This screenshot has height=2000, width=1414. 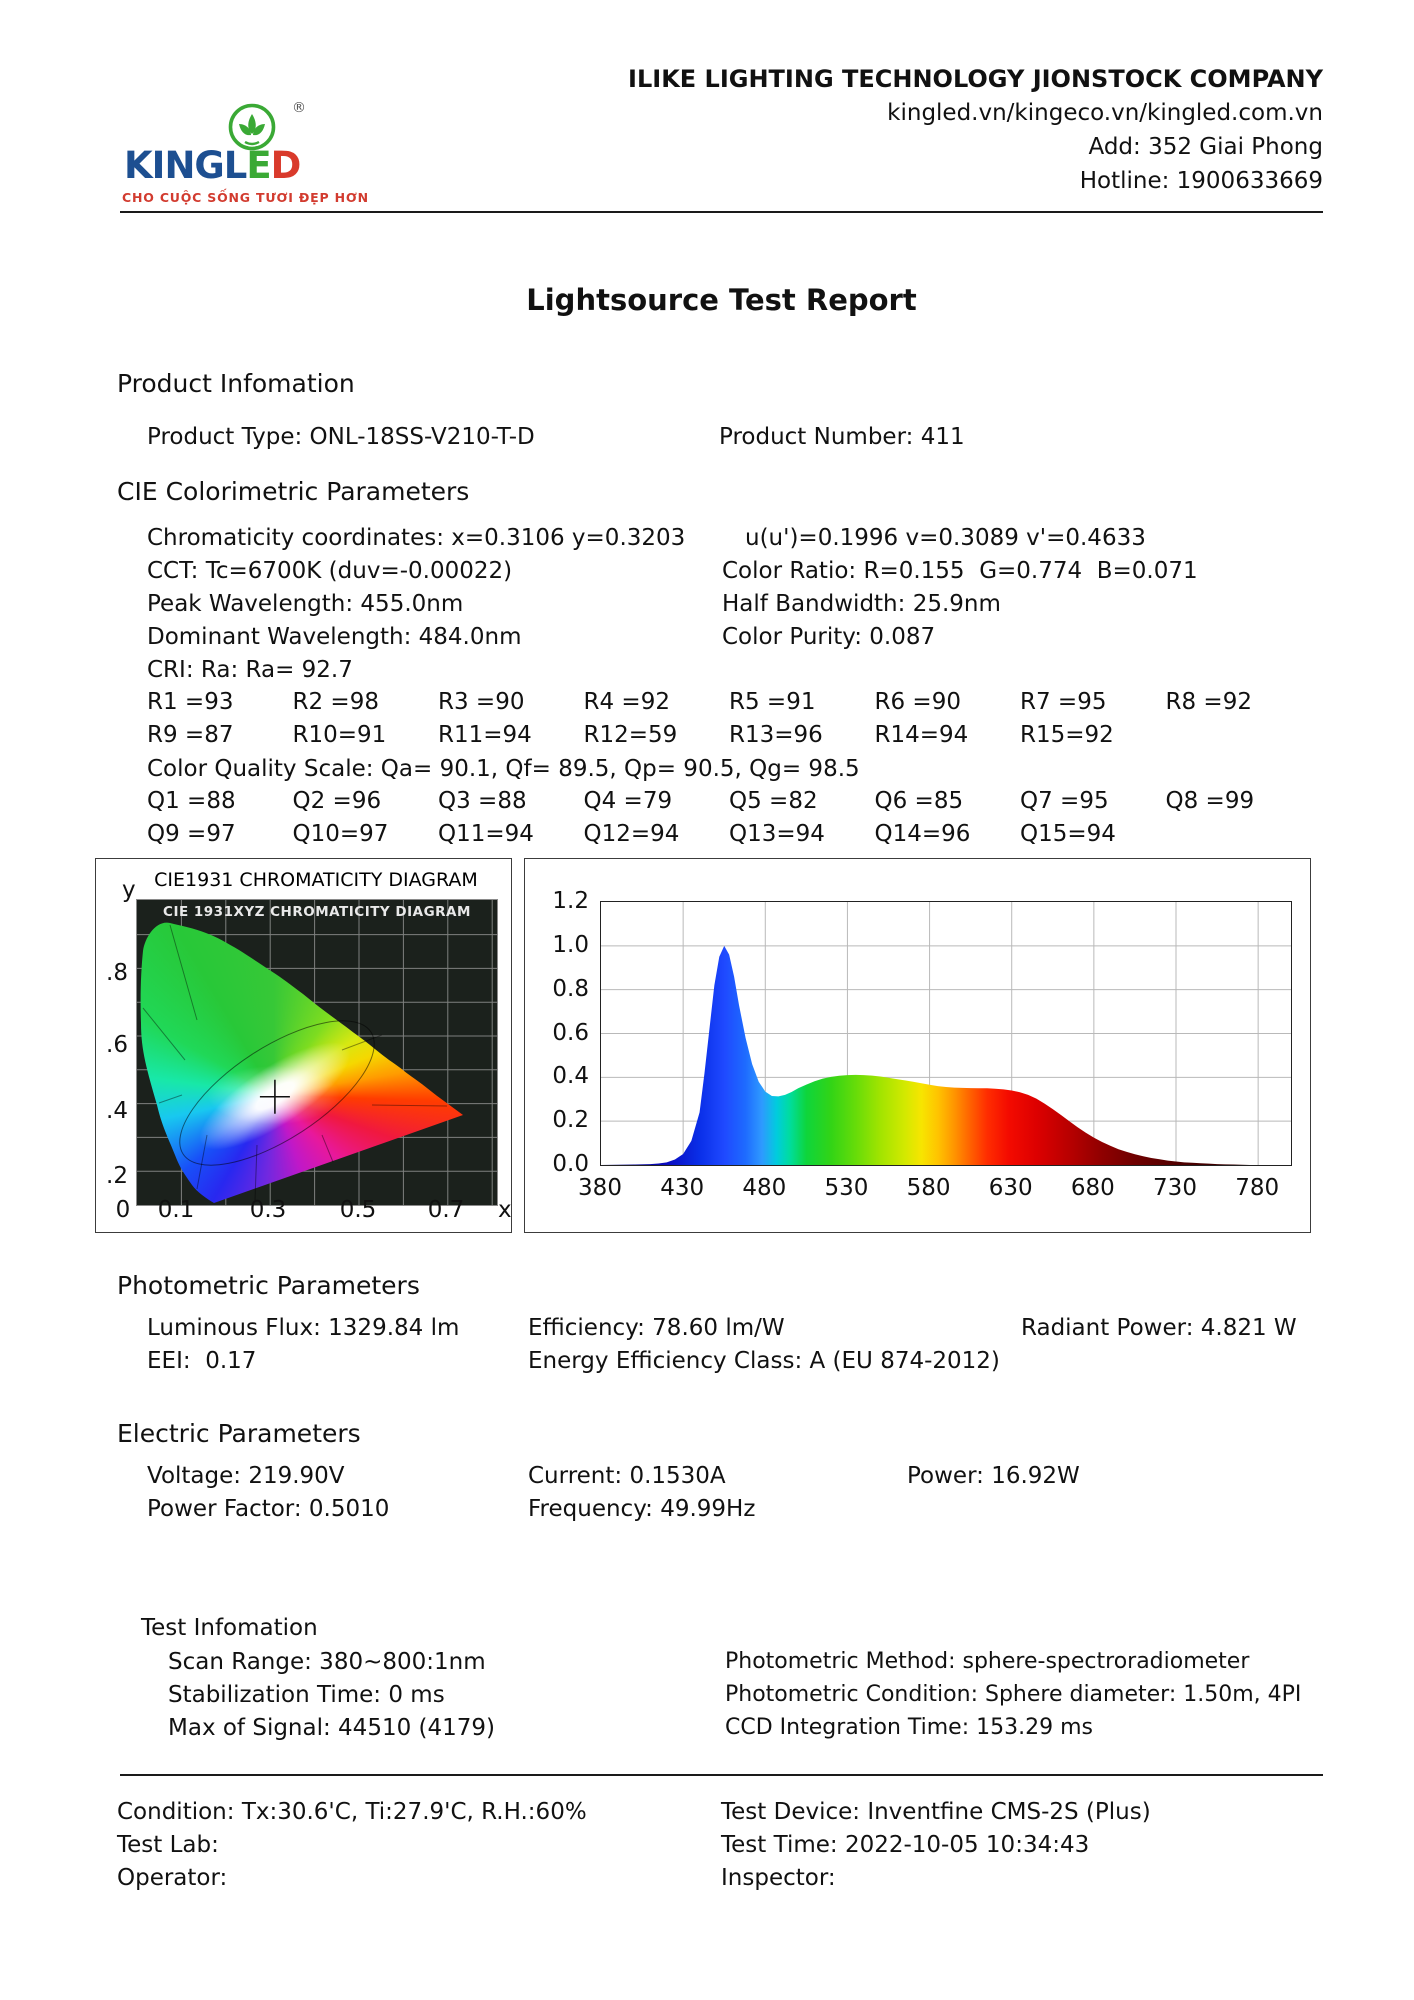 What do you see at coordinates (1064, 801) in the screenshot?
I see `color-rendering-value: Q7 =95` at bounding box center [1064, 801].